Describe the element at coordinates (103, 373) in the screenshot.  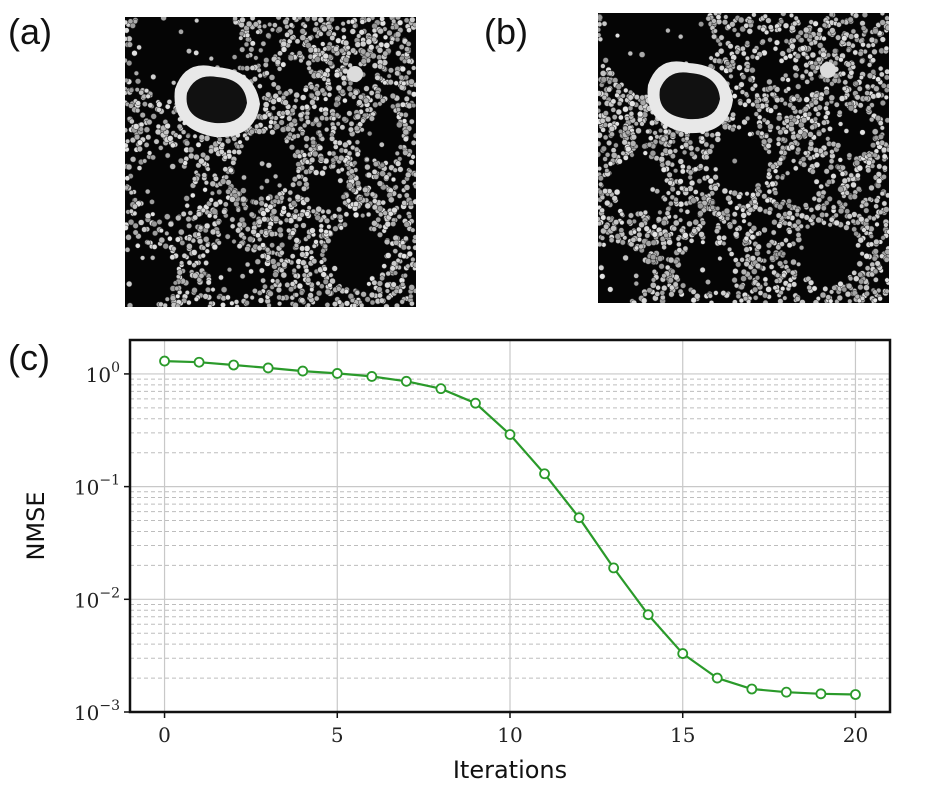
I see `y-tick-label: 10⁰` at that location.